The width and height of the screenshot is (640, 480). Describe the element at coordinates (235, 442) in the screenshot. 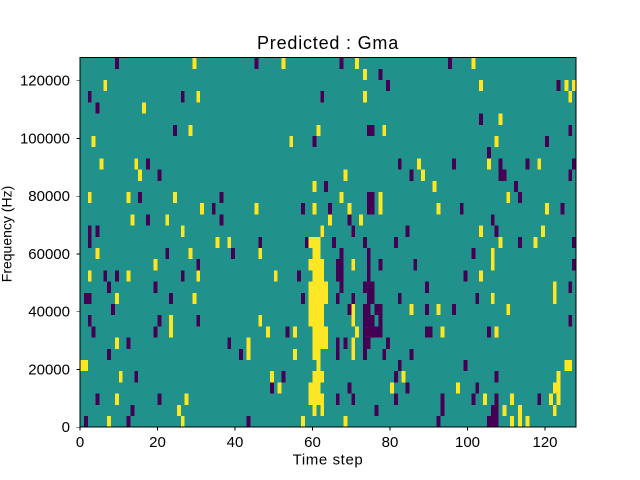

I see `svg-text: 40` at that location.